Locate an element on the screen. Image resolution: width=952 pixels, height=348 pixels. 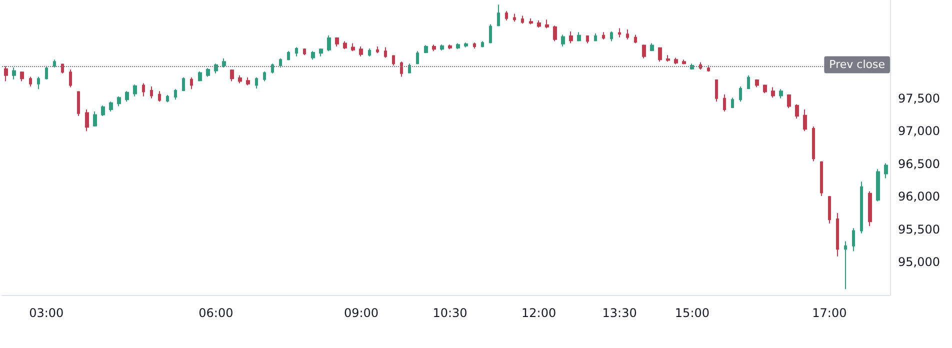
y-tick-label: 97,500 is located at coordinates (919, 98).